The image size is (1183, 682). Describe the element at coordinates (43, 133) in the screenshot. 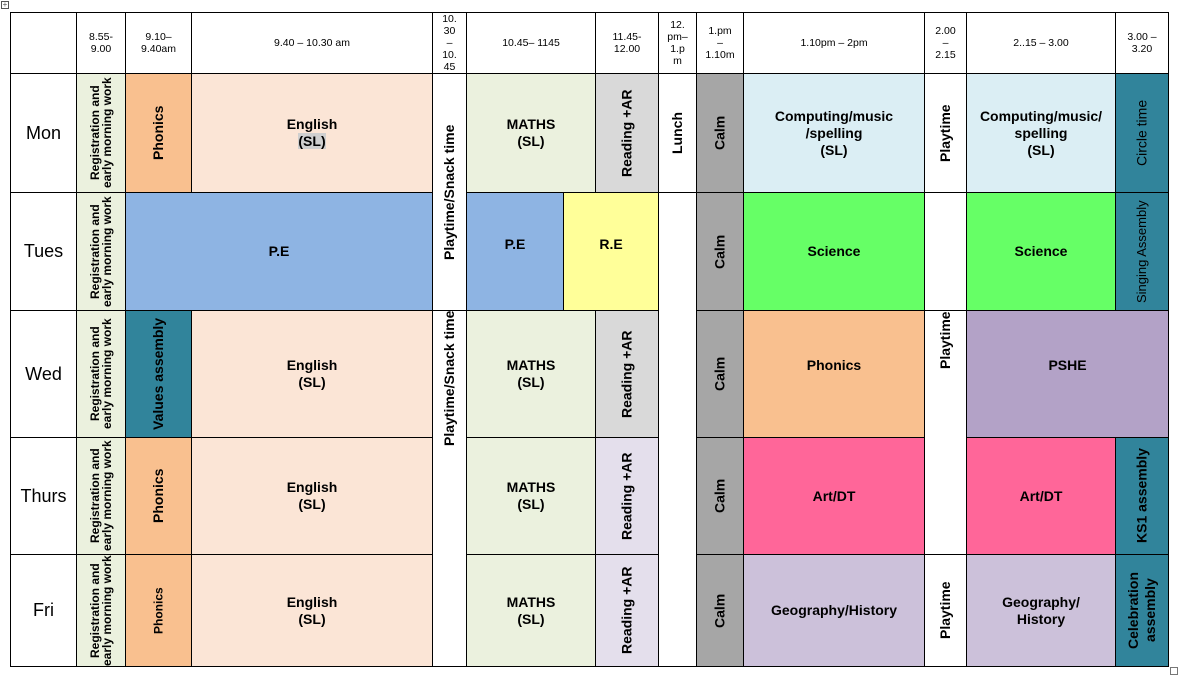

I see `day-label-mon: Mon` at that location.